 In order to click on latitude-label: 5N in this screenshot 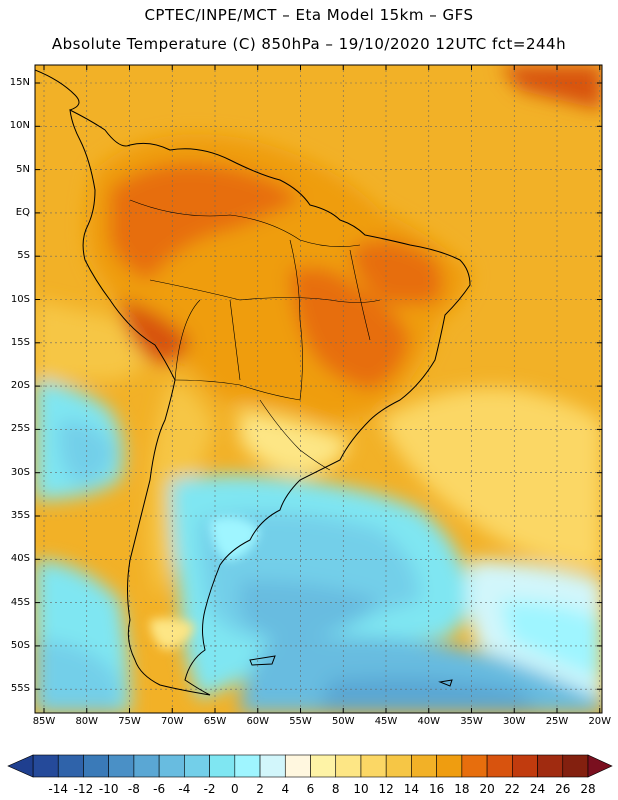, I will do `click(23, 169)`.